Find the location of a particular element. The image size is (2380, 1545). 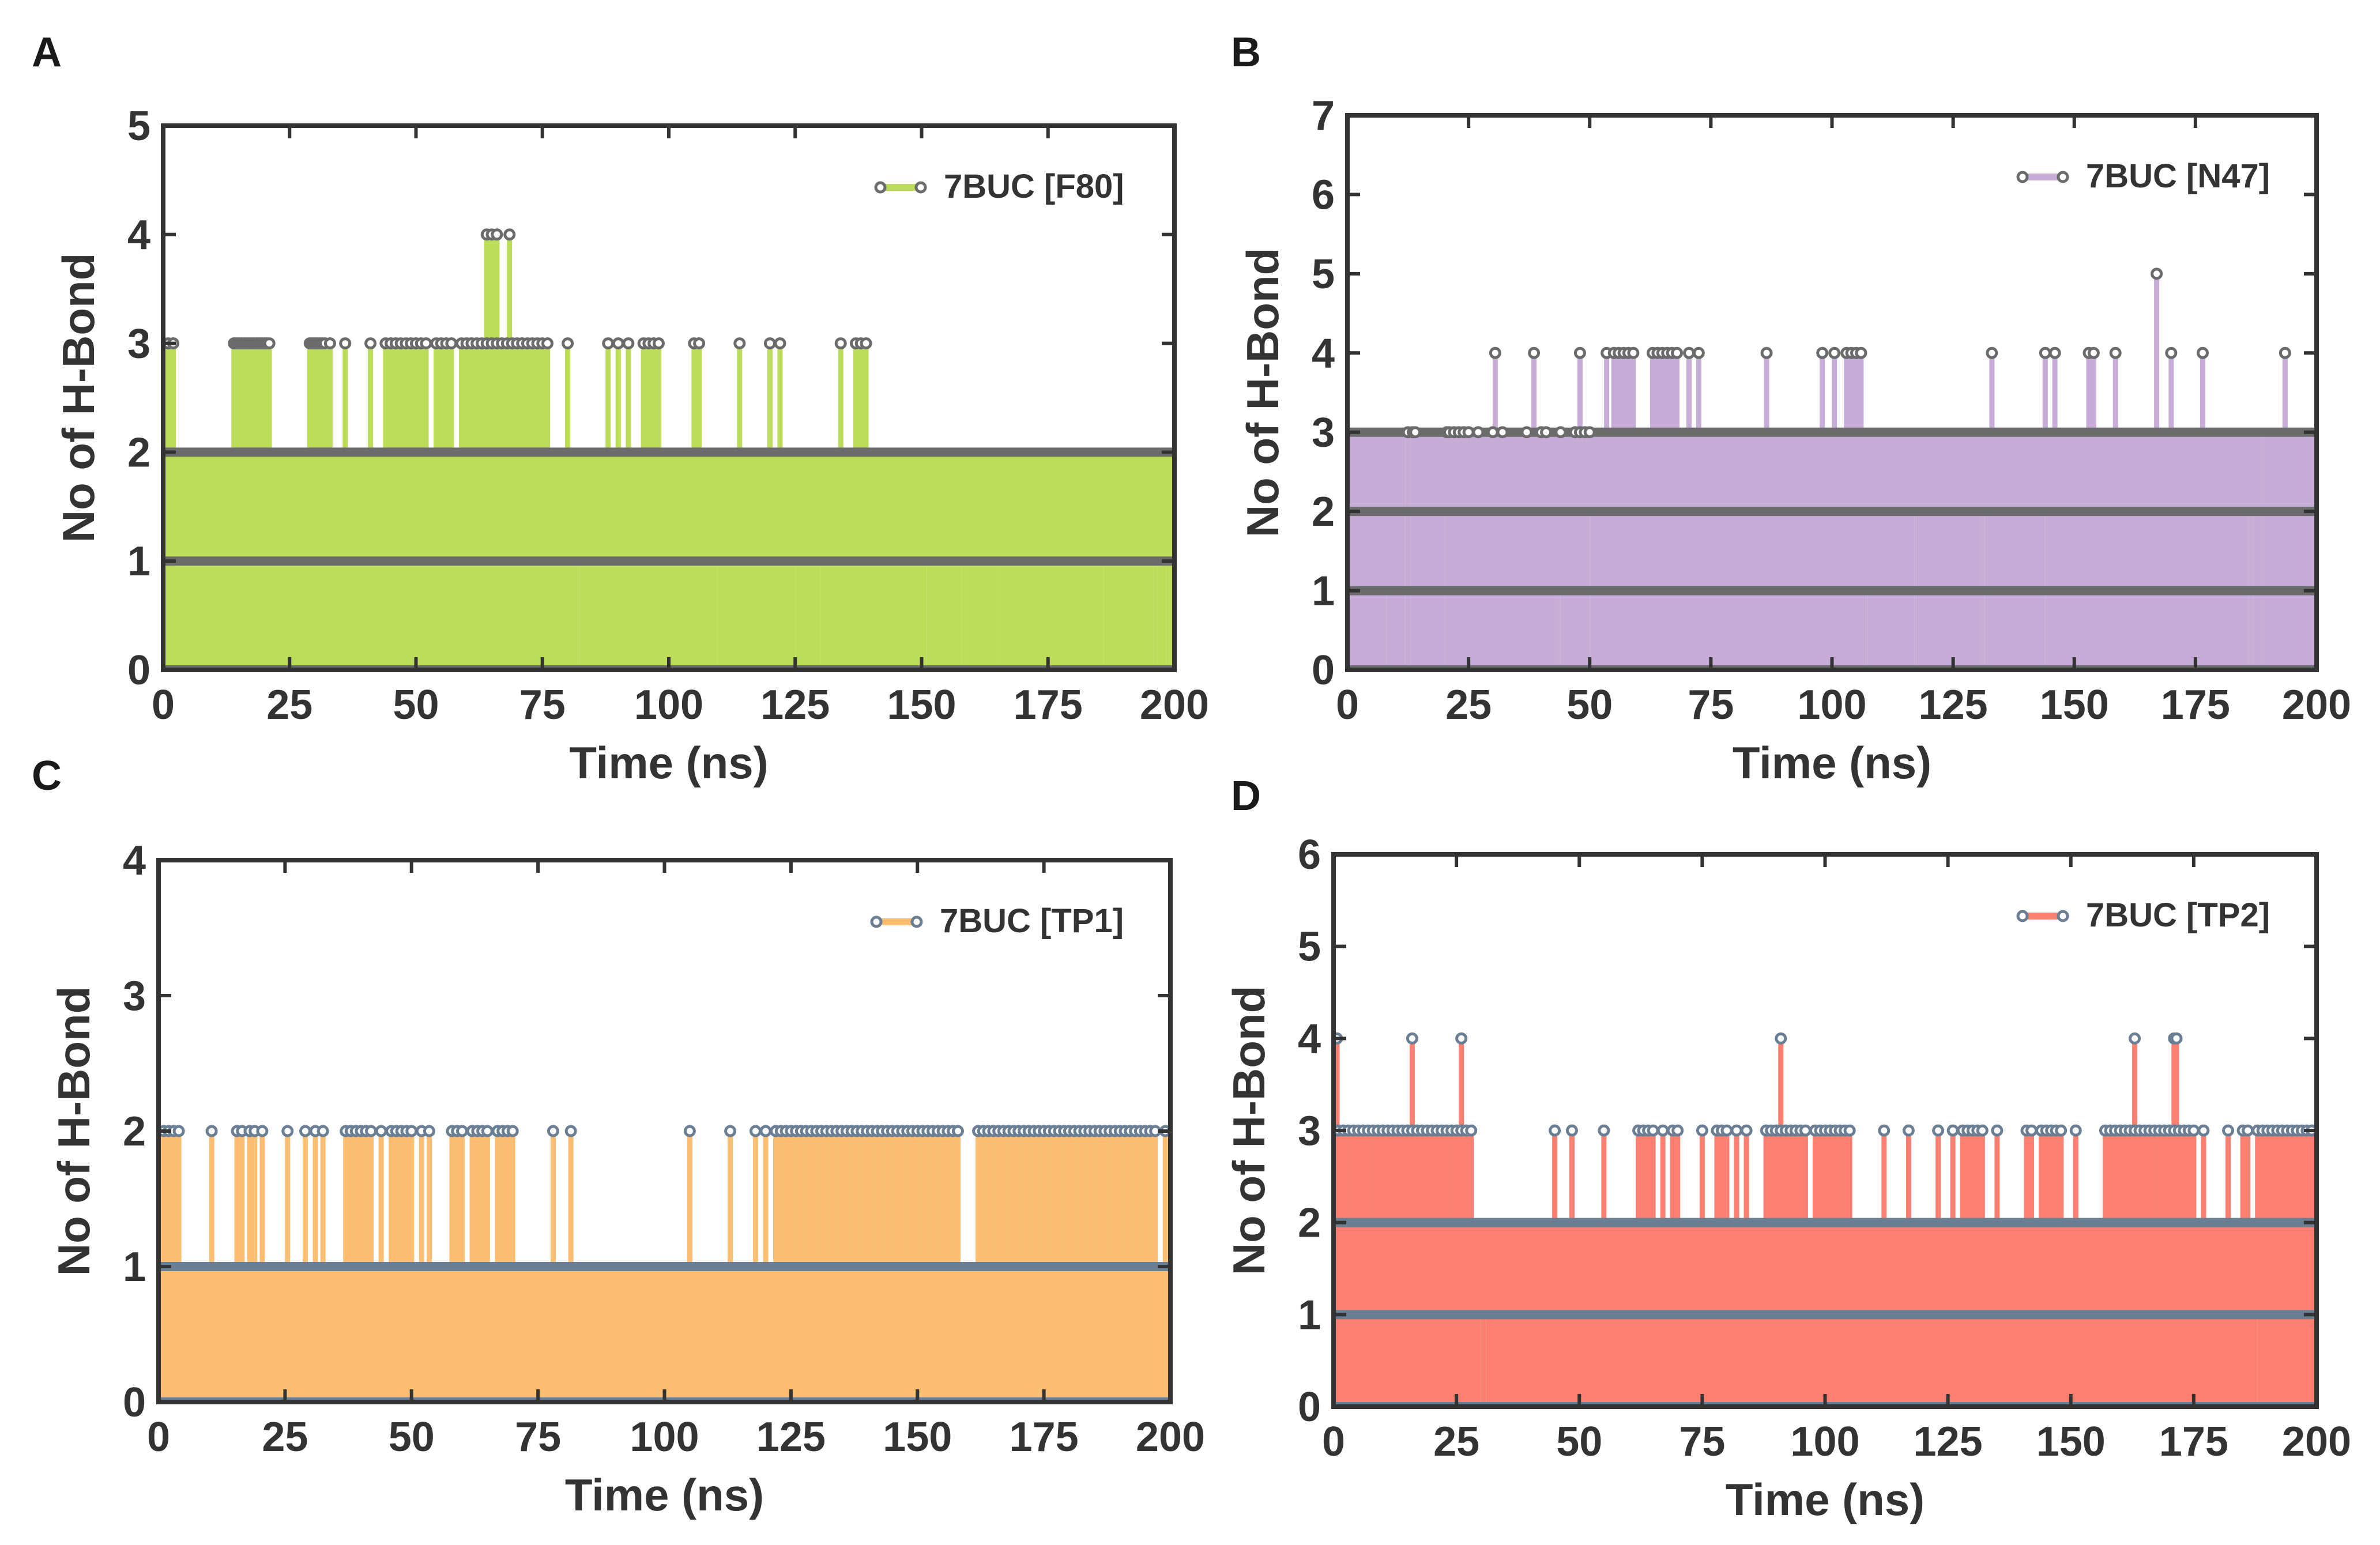

panel-label: A is located at coordinates (47, 52).